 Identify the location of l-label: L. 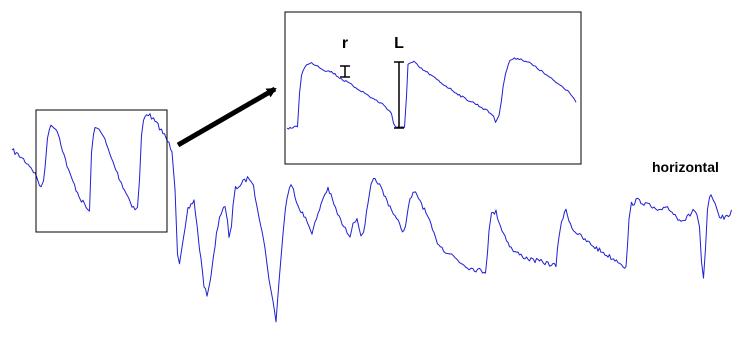
(399, 43).